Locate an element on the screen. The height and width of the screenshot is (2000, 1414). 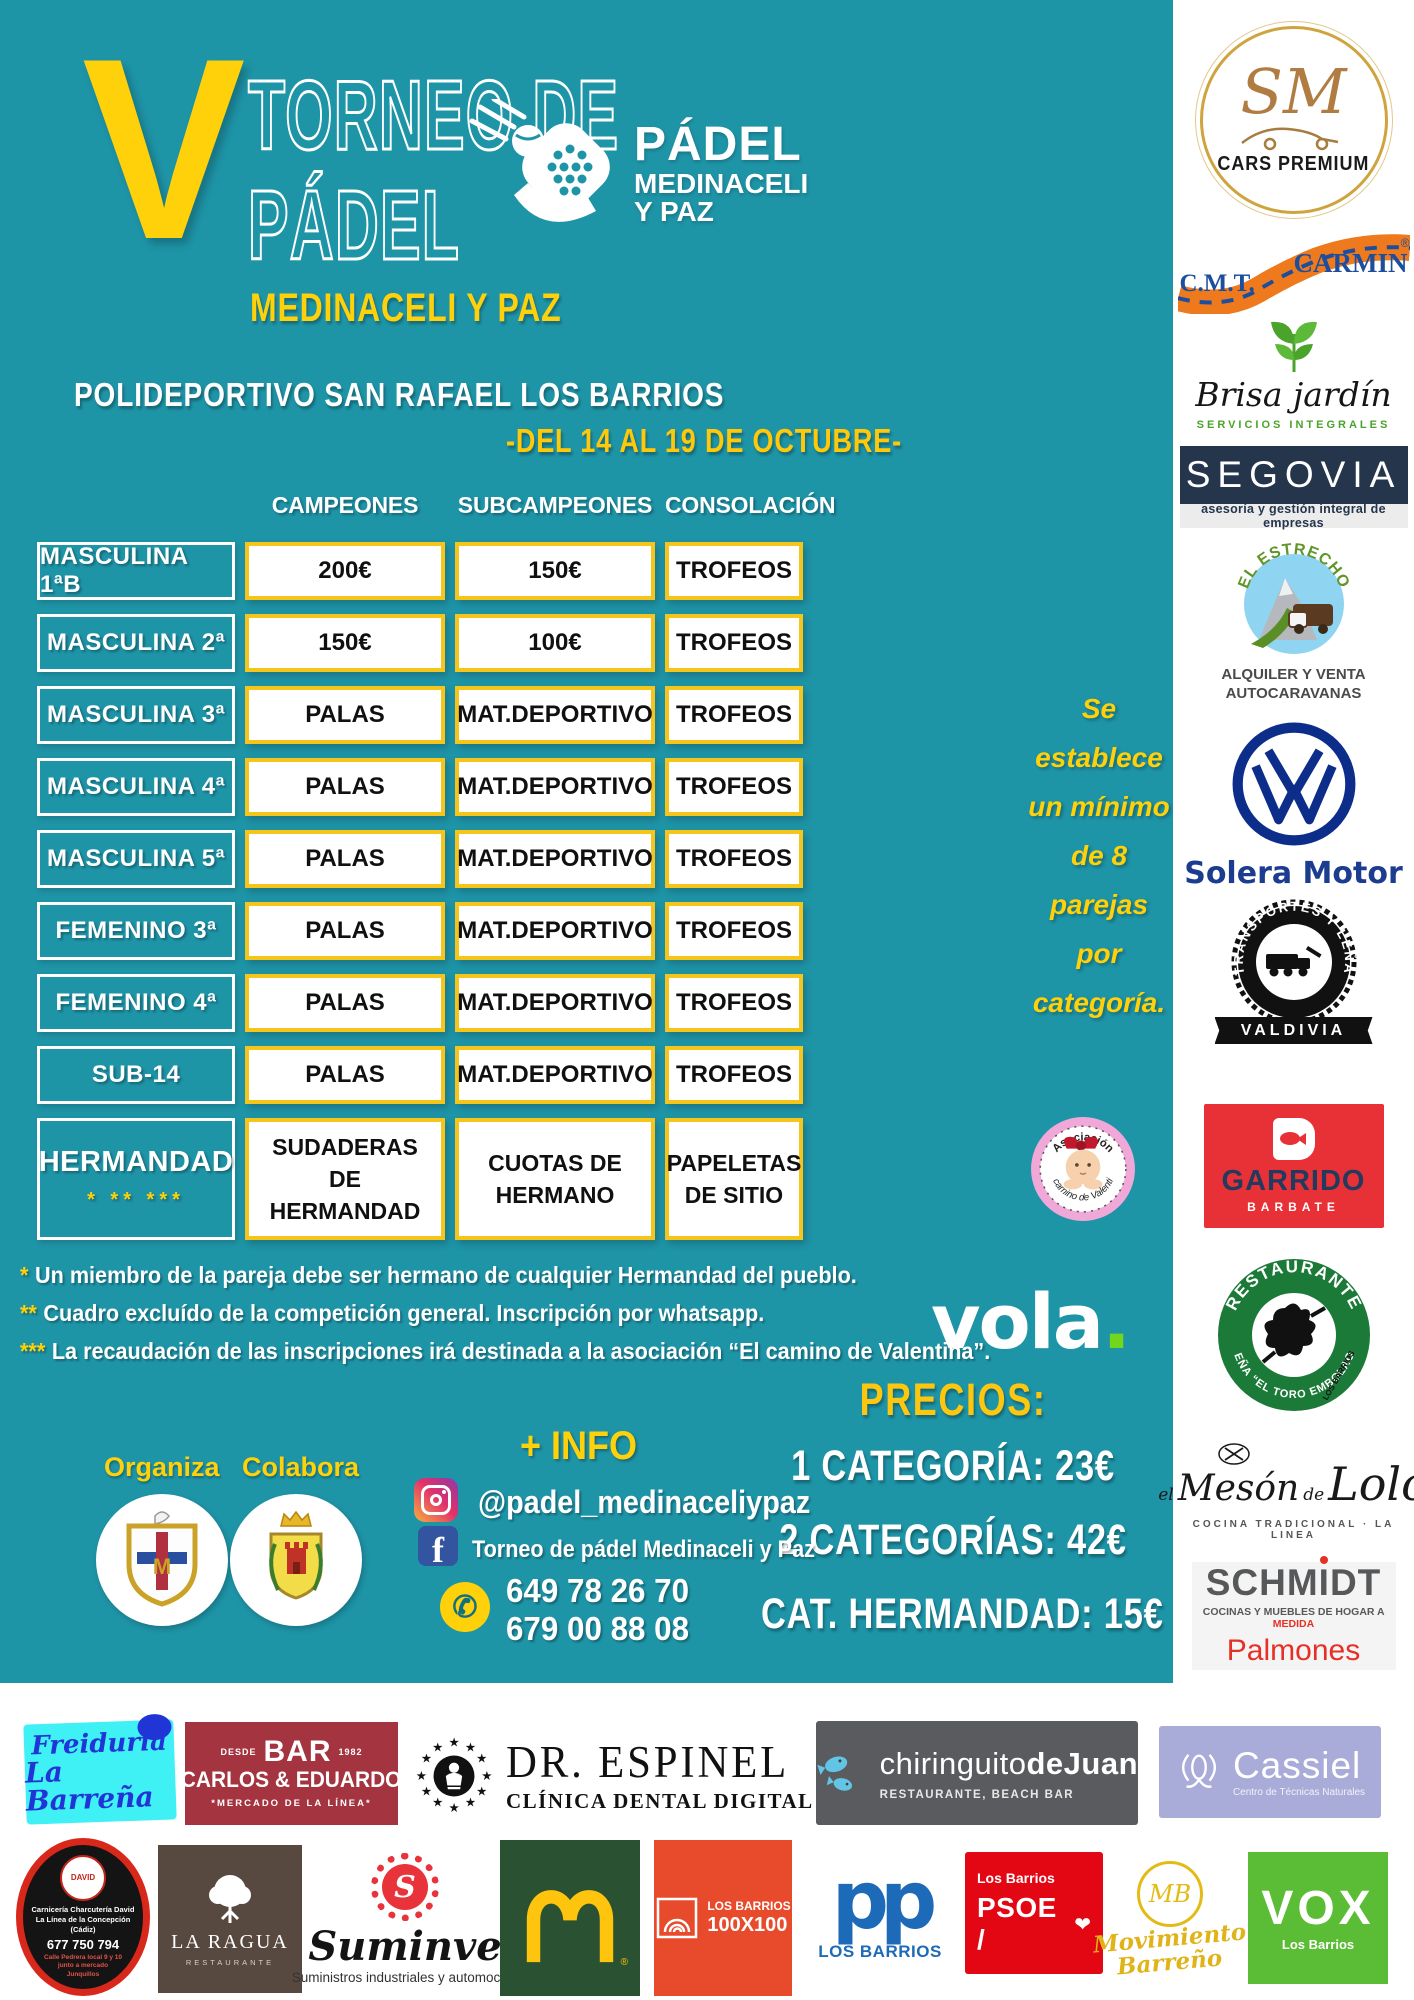
lotus-icon is located at coordinates (1198, 1770).